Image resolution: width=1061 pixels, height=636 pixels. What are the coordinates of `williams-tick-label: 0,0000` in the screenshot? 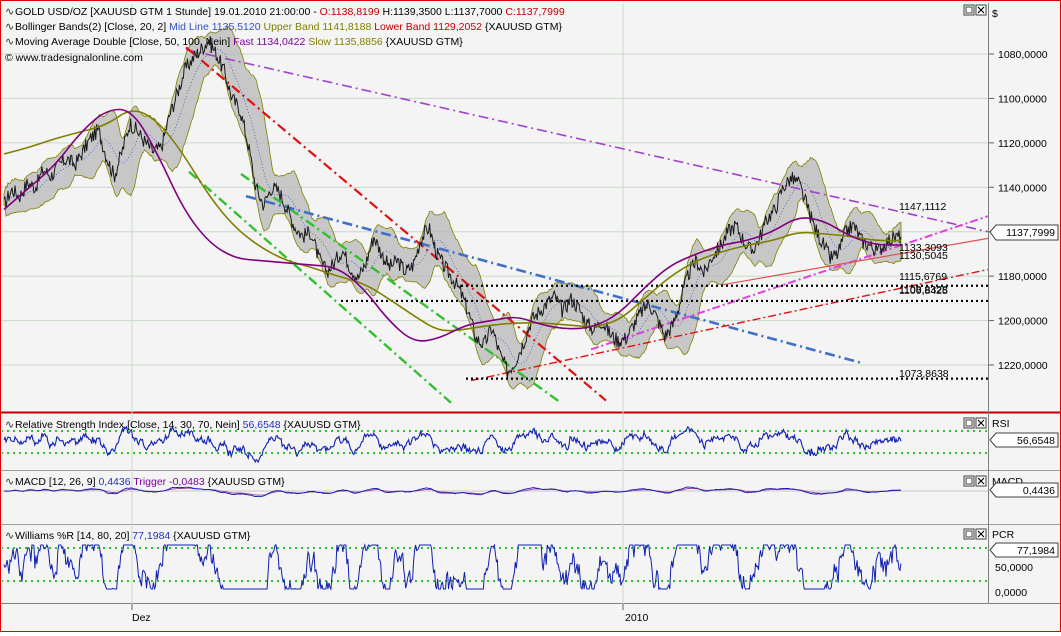 It's located at (1011, 593).